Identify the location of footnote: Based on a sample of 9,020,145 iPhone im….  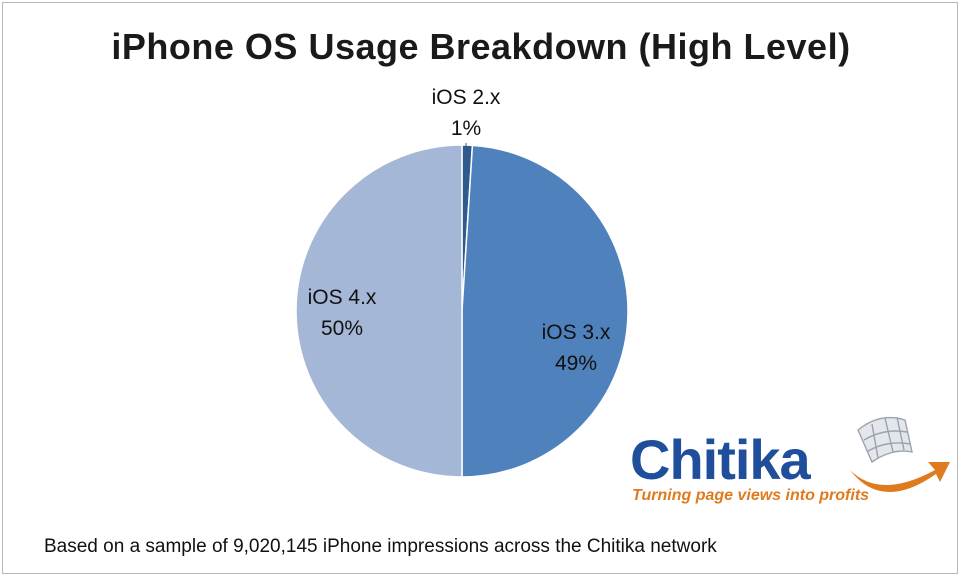
(380, 546).